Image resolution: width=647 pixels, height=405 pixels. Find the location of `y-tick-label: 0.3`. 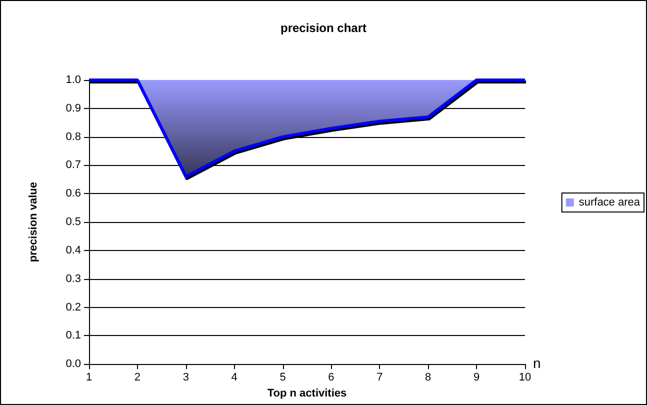

y-tick-label: 0.3 is located at coordinates (73, 278).